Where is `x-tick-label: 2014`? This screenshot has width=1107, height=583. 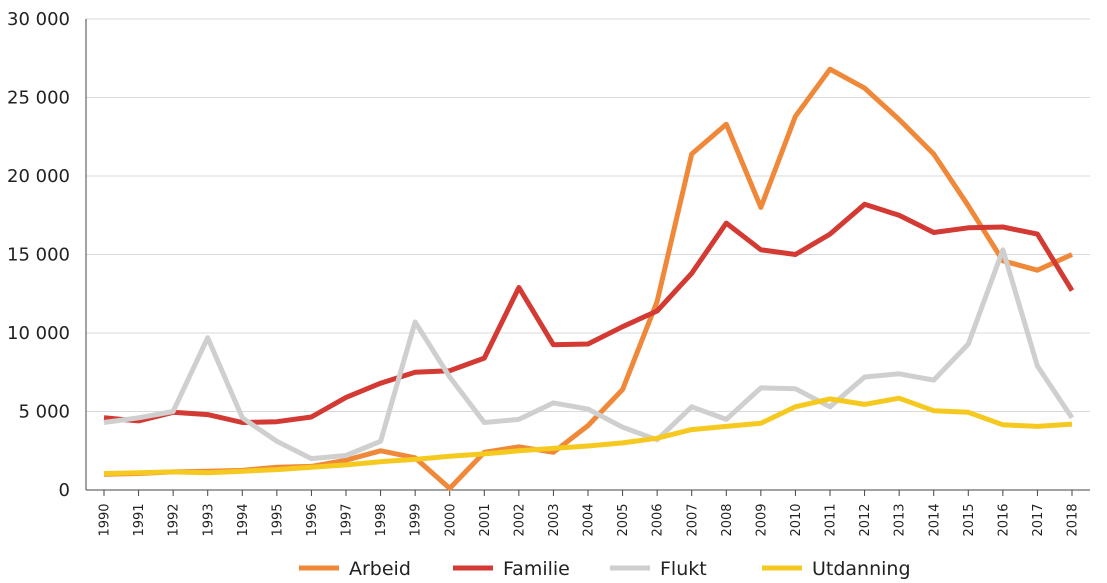 x-tick-label: 2014 is located at coordinates (934, 519).